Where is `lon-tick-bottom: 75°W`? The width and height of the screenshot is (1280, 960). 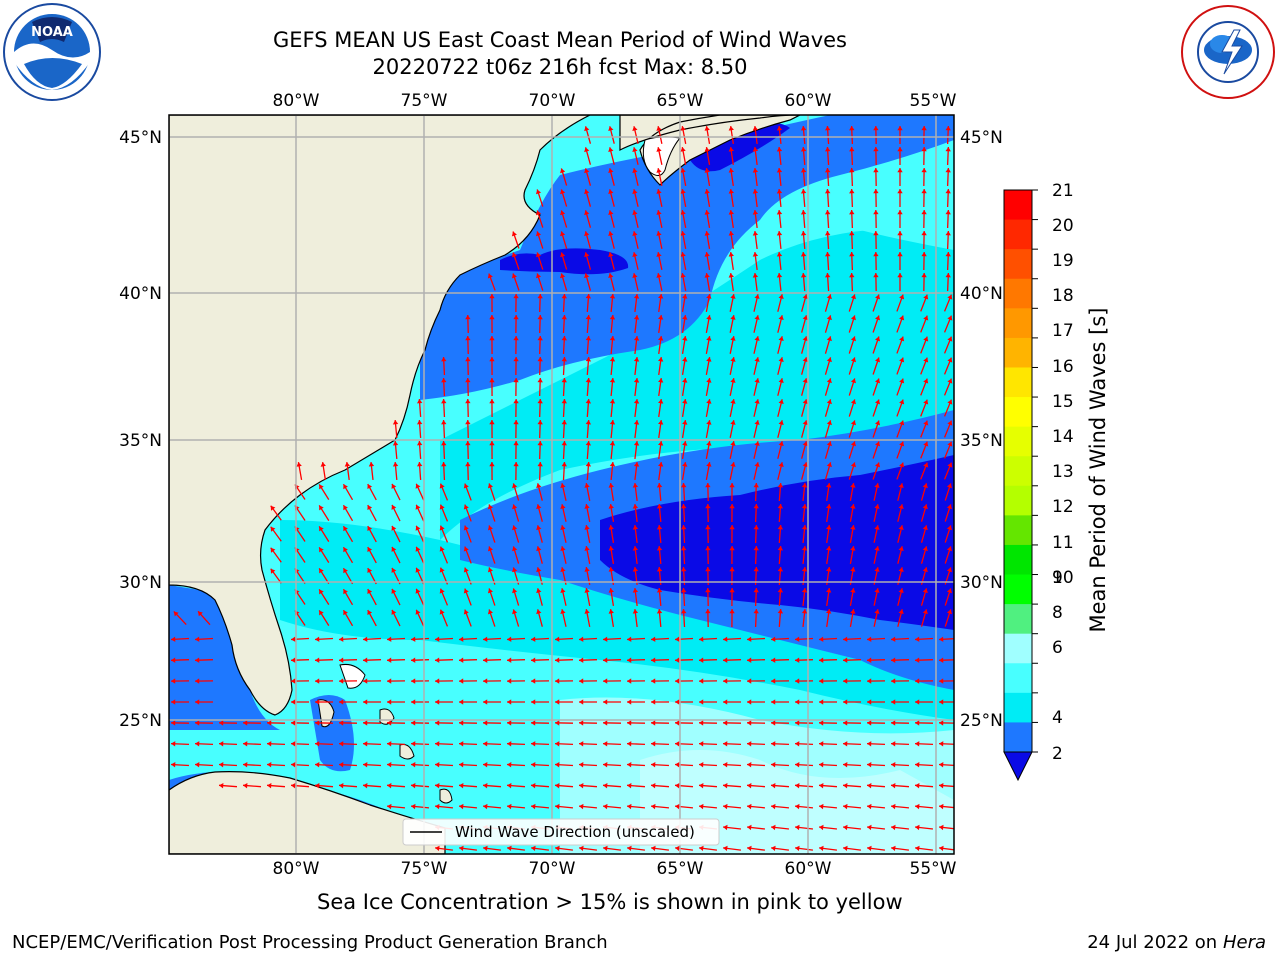 lon-tick-bottom: 75°W is located at coordinates (424, 869).